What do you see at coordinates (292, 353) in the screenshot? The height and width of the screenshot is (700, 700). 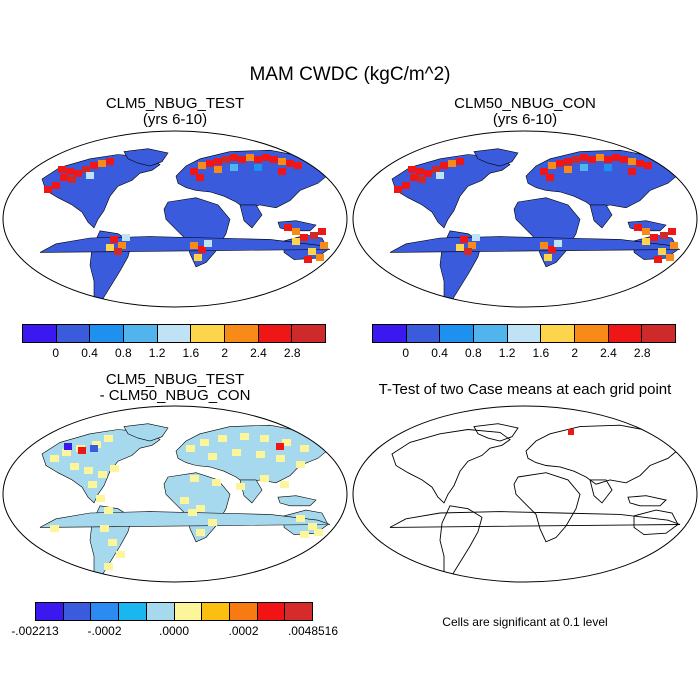 I see `colorbar-tick-label: 2.8` at bounding box center [292, 353].